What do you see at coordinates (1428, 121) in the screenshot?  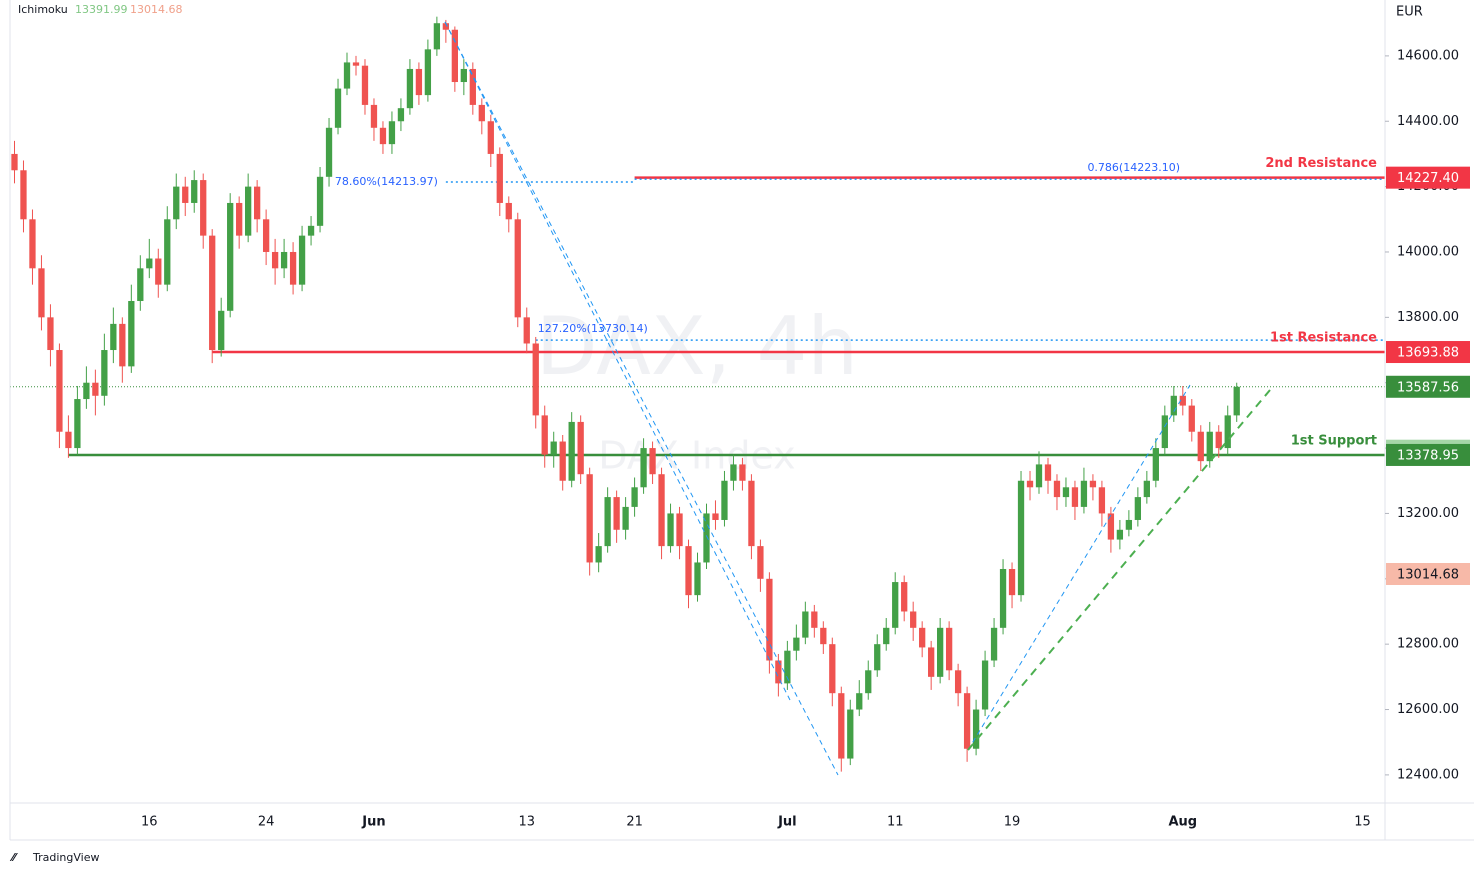 I see `y-tick-label: 14400.00` at bounding box center [1428, 121].